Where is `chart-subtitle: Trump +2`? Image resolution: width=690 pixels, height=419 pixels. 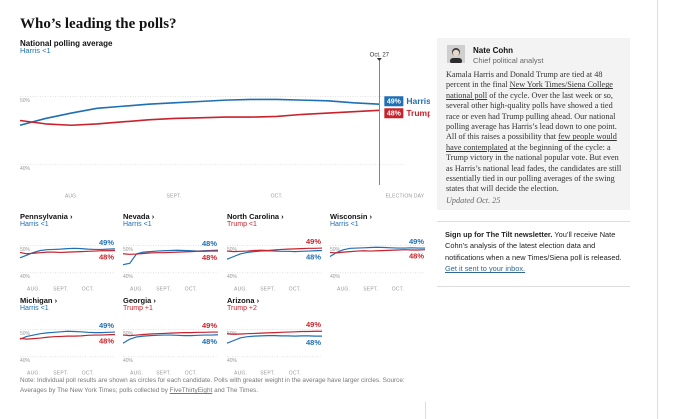 chart-subtitle: Trump +2 is located at coordinates (242, 308).